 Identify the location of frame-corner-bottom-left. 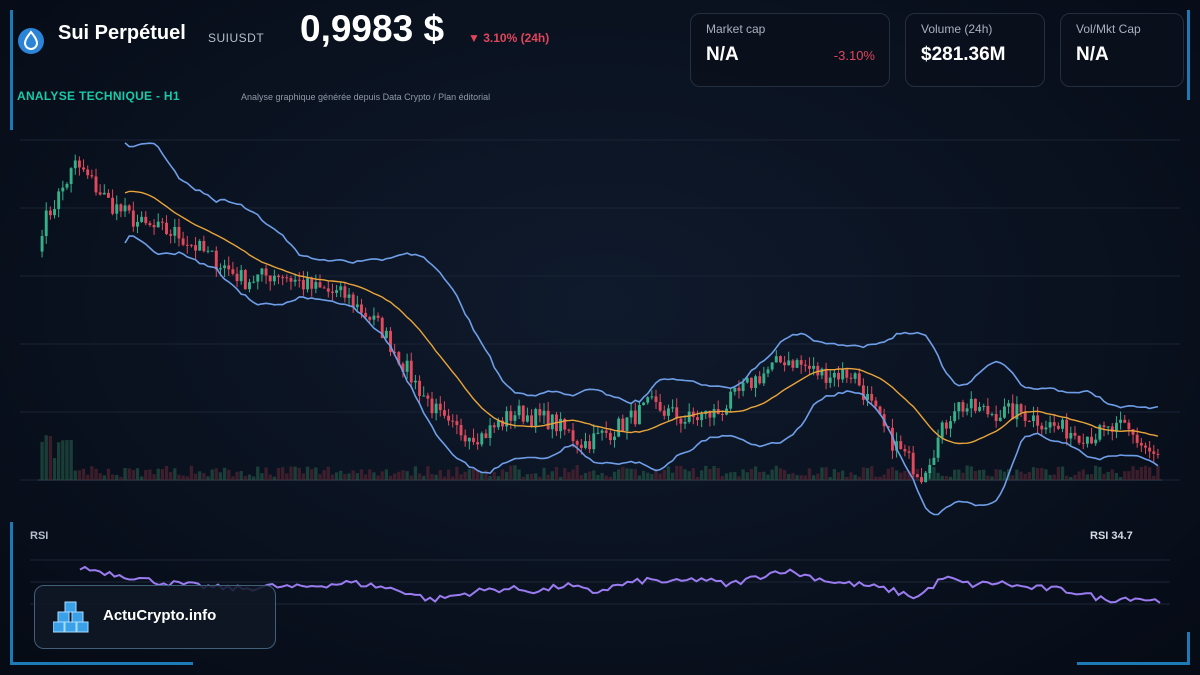
(101, 593).